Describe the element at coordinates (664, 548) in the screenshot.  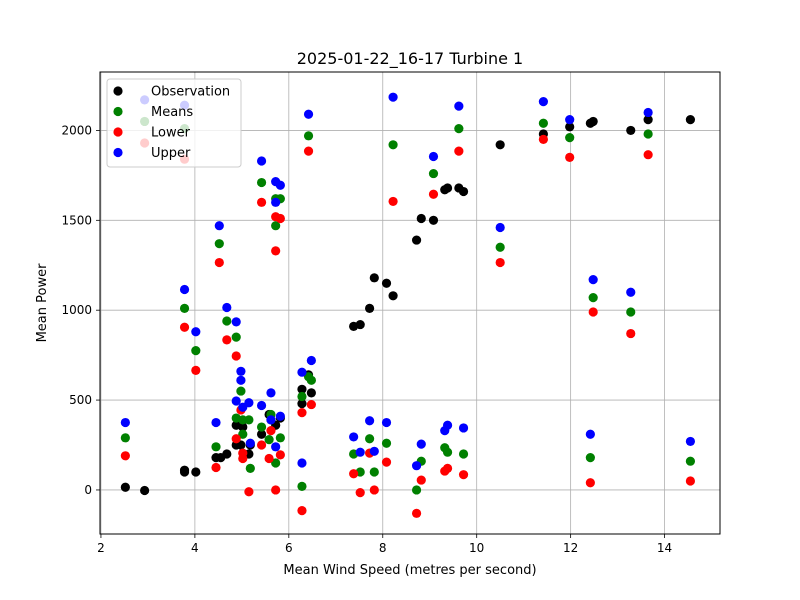
I see `x-tick-label: 14` at that location.